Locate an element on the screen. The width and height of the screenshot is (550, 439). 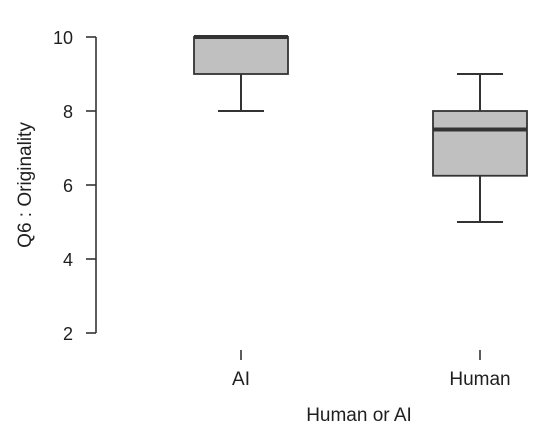
x-category-label: Human is located at coordinates (479, 379).